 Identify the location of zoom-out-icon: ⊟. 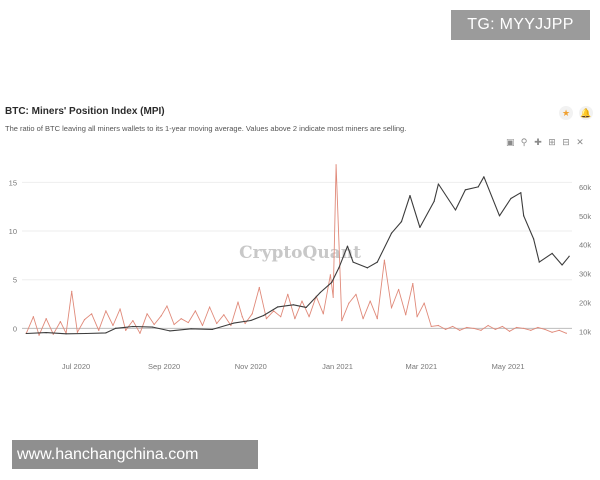
(566, 142).